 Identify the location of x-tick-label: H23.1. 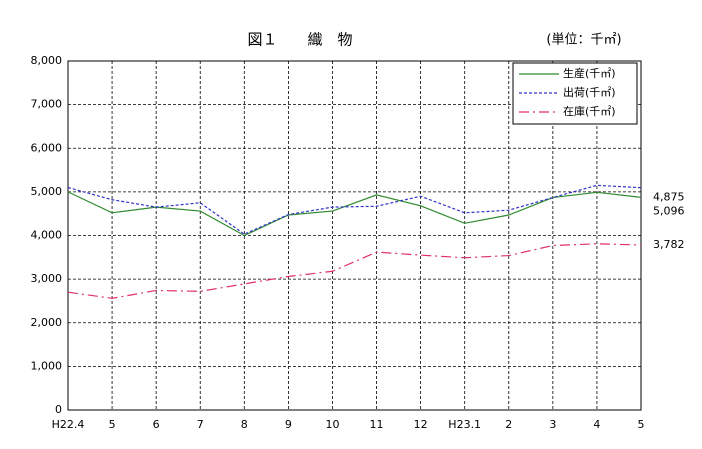
(464, 424).